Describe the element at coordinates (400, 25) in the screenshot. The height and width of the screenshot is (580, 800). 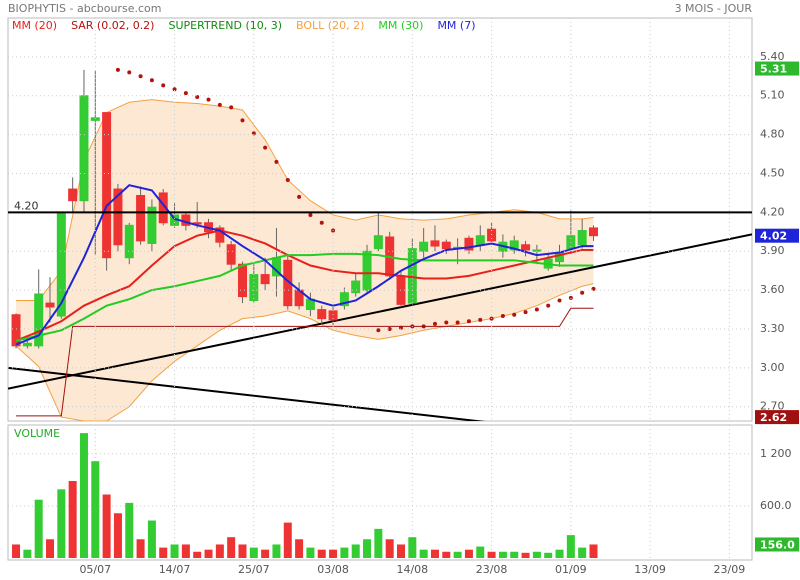
I see `legend-entry: MM (30)` at that location.